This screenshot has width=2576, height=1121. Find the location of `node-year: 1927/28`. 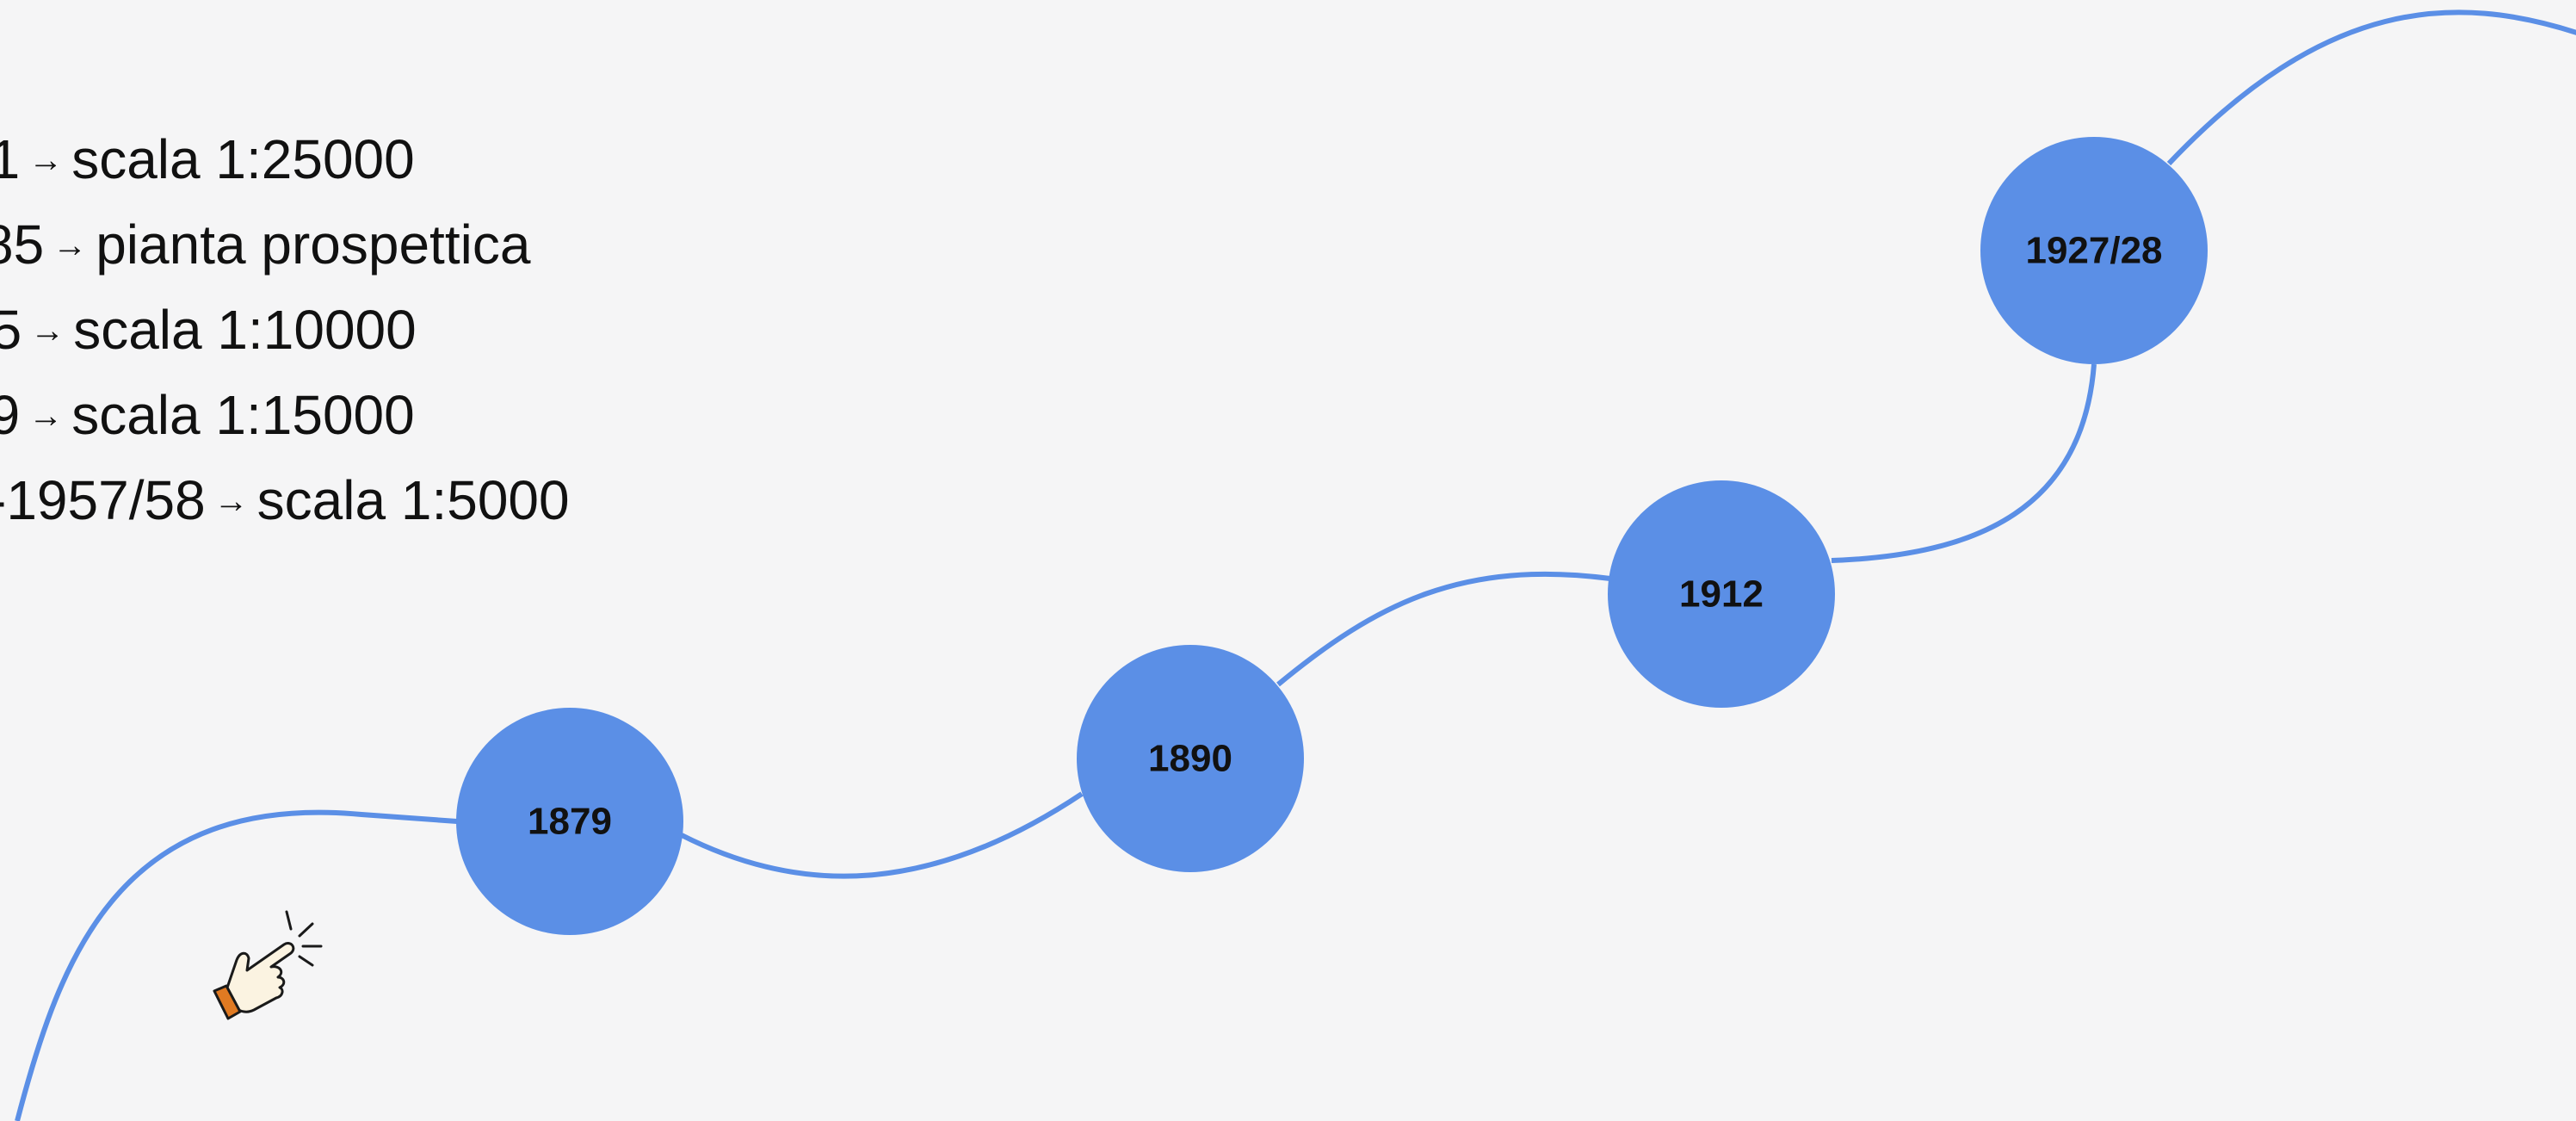

node-year: 1927/28 is located at coordinates (2093, 251).